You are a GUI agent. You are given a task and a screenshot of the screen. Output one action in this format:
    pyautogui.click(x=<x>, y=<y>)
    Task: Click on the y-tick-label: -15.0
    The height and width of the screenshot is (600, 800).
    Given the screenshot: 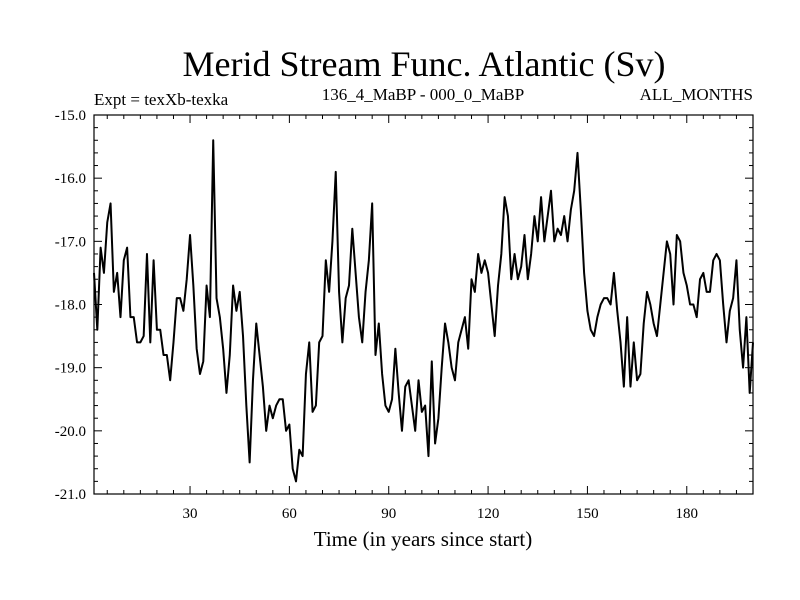 What is the action you would take?
    pyautogui.click(x=70, y=116)
    